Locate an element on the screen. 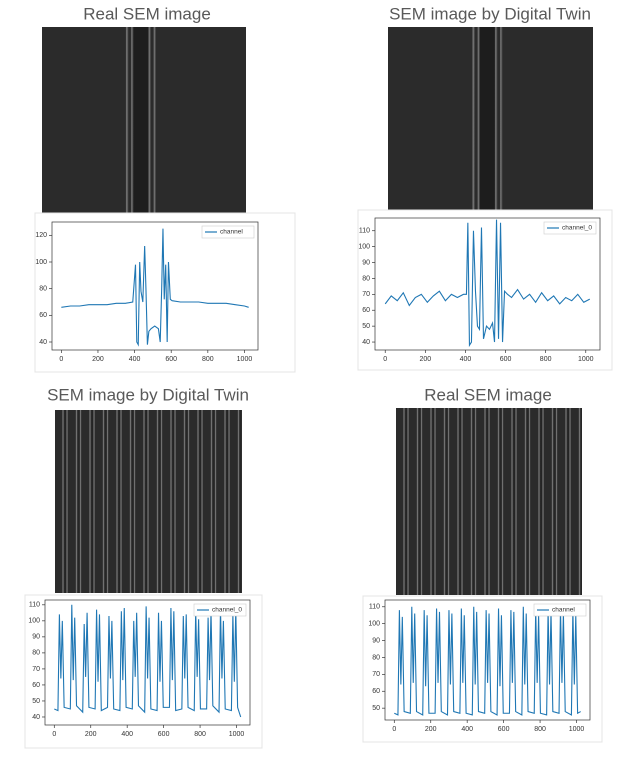 This screenshot has height=758, width=628. chart-panel is located at coordinates (485, 290).